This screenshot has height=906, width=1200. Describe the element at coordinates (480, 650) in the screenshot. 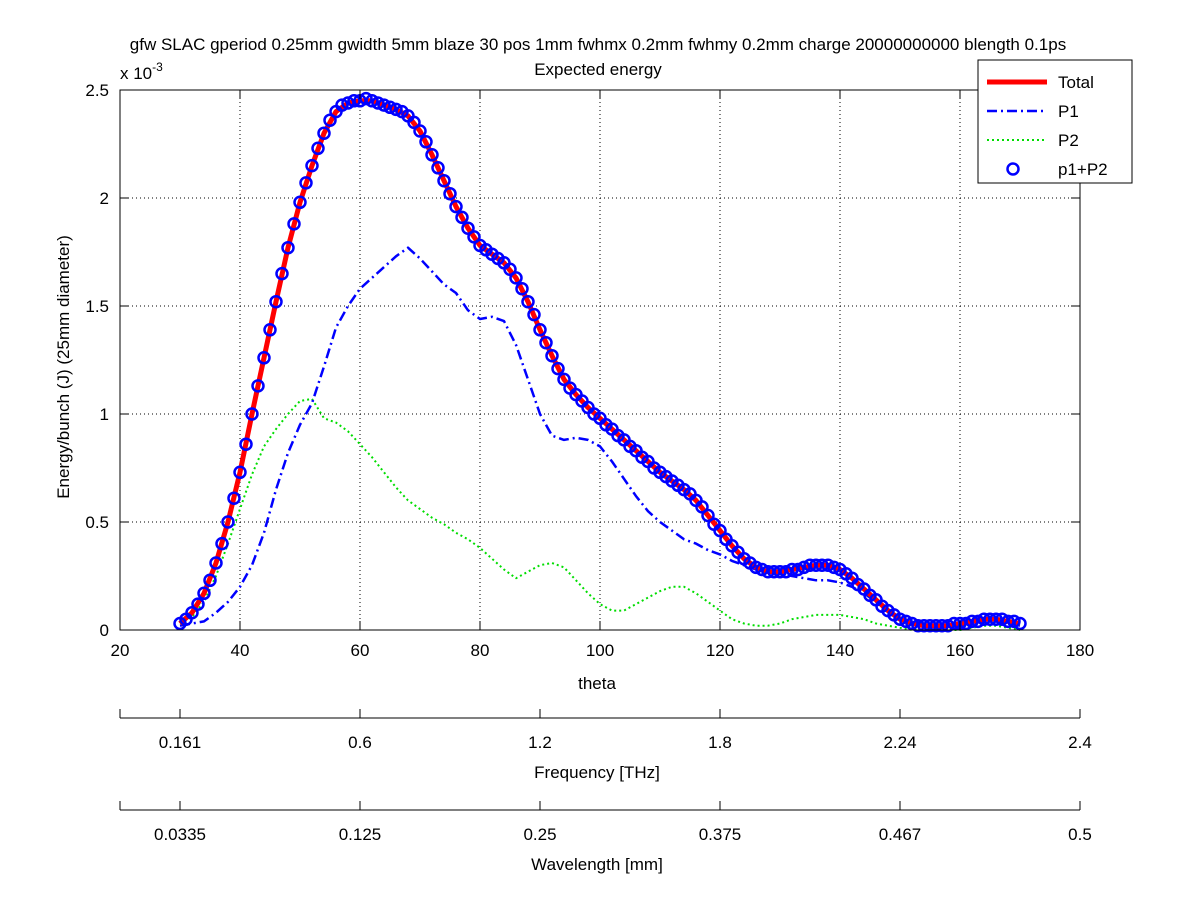

I see `x-tick-label: 80` at that location.